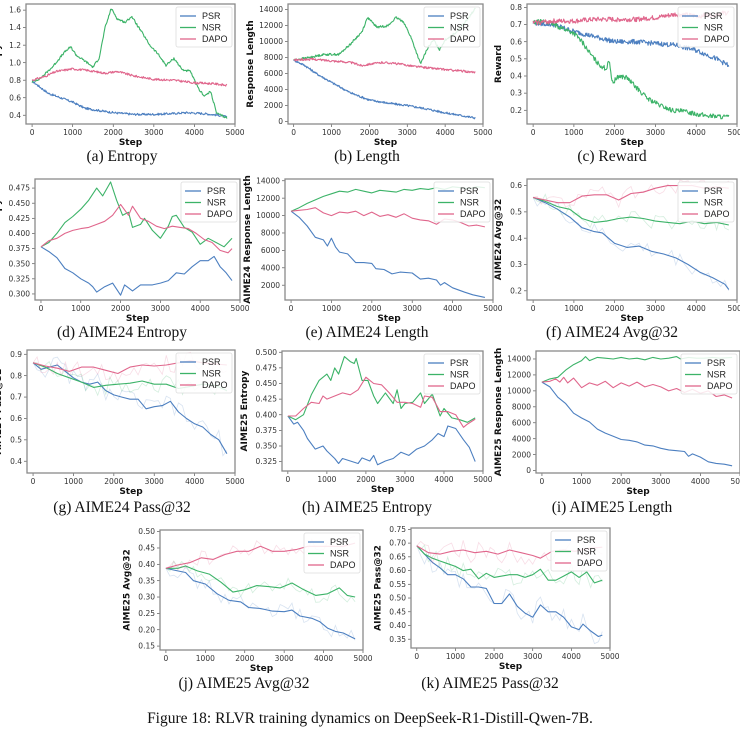 Image resolution: width=740 pixels, height=737 pixels. What do you see at coordinates (146, 629) in the screenshot?
I see `y-tick-label: 0.20` at bounding box center [146, 629].